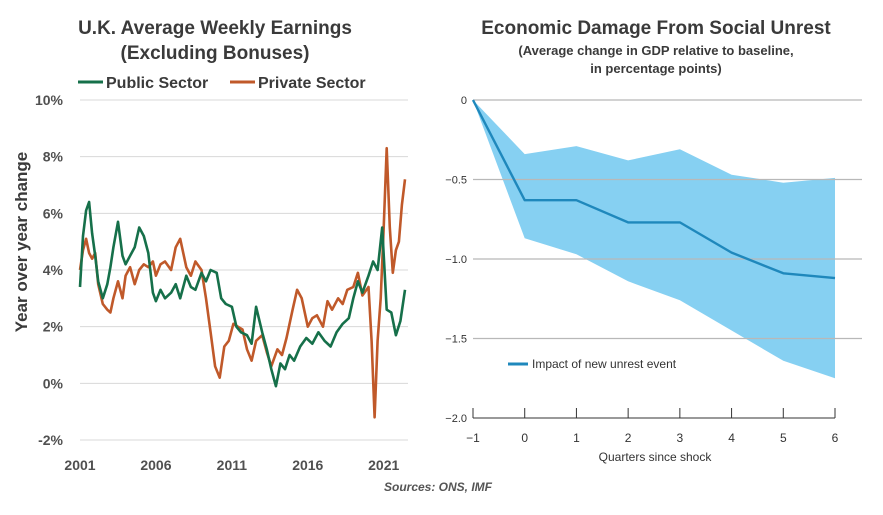 This screenshot has height=515, width=883. Describe the element at coordinates (53, 157) in the screenshot. I see `earnings-y-tick-label: 8%` at that location.